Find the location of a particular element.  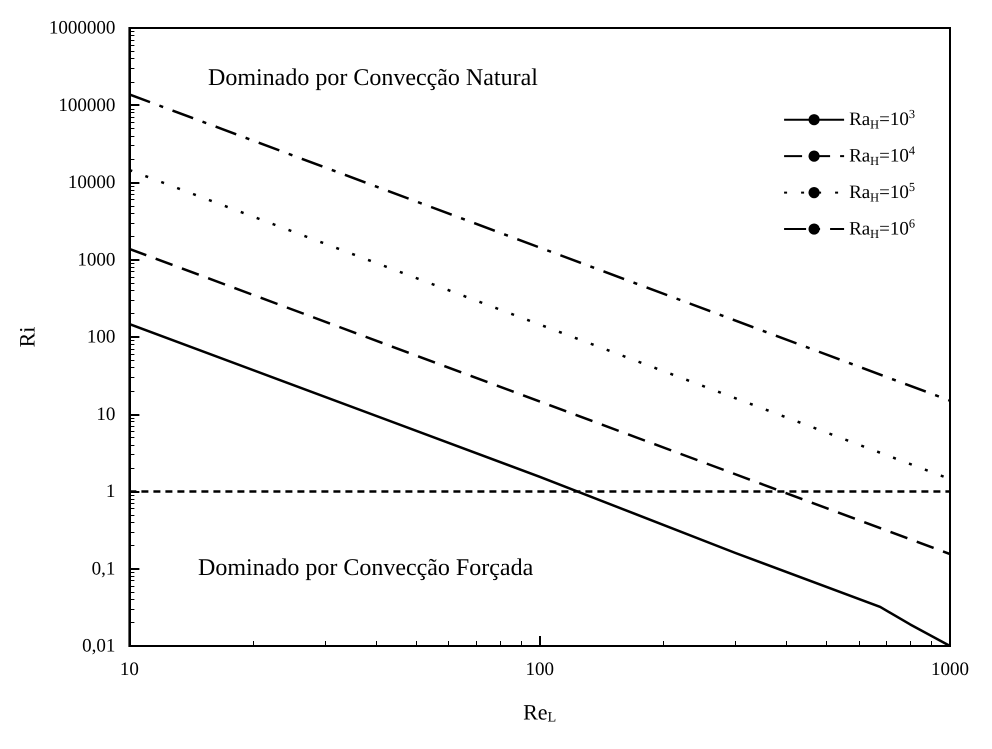

y-tick-label: 1000 is located at coordinates (96, 259).